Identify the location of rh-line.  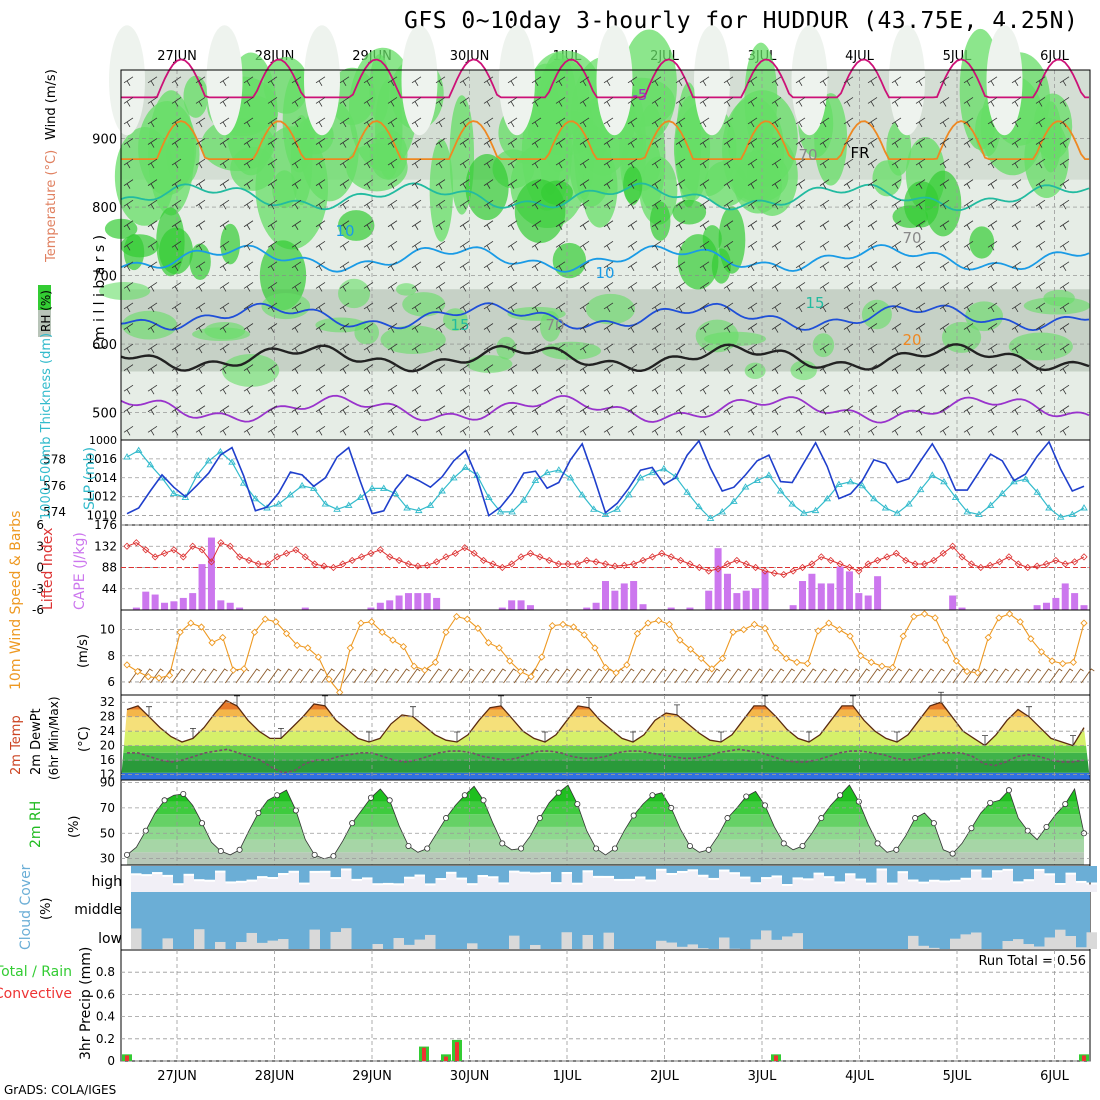
(605, 822).